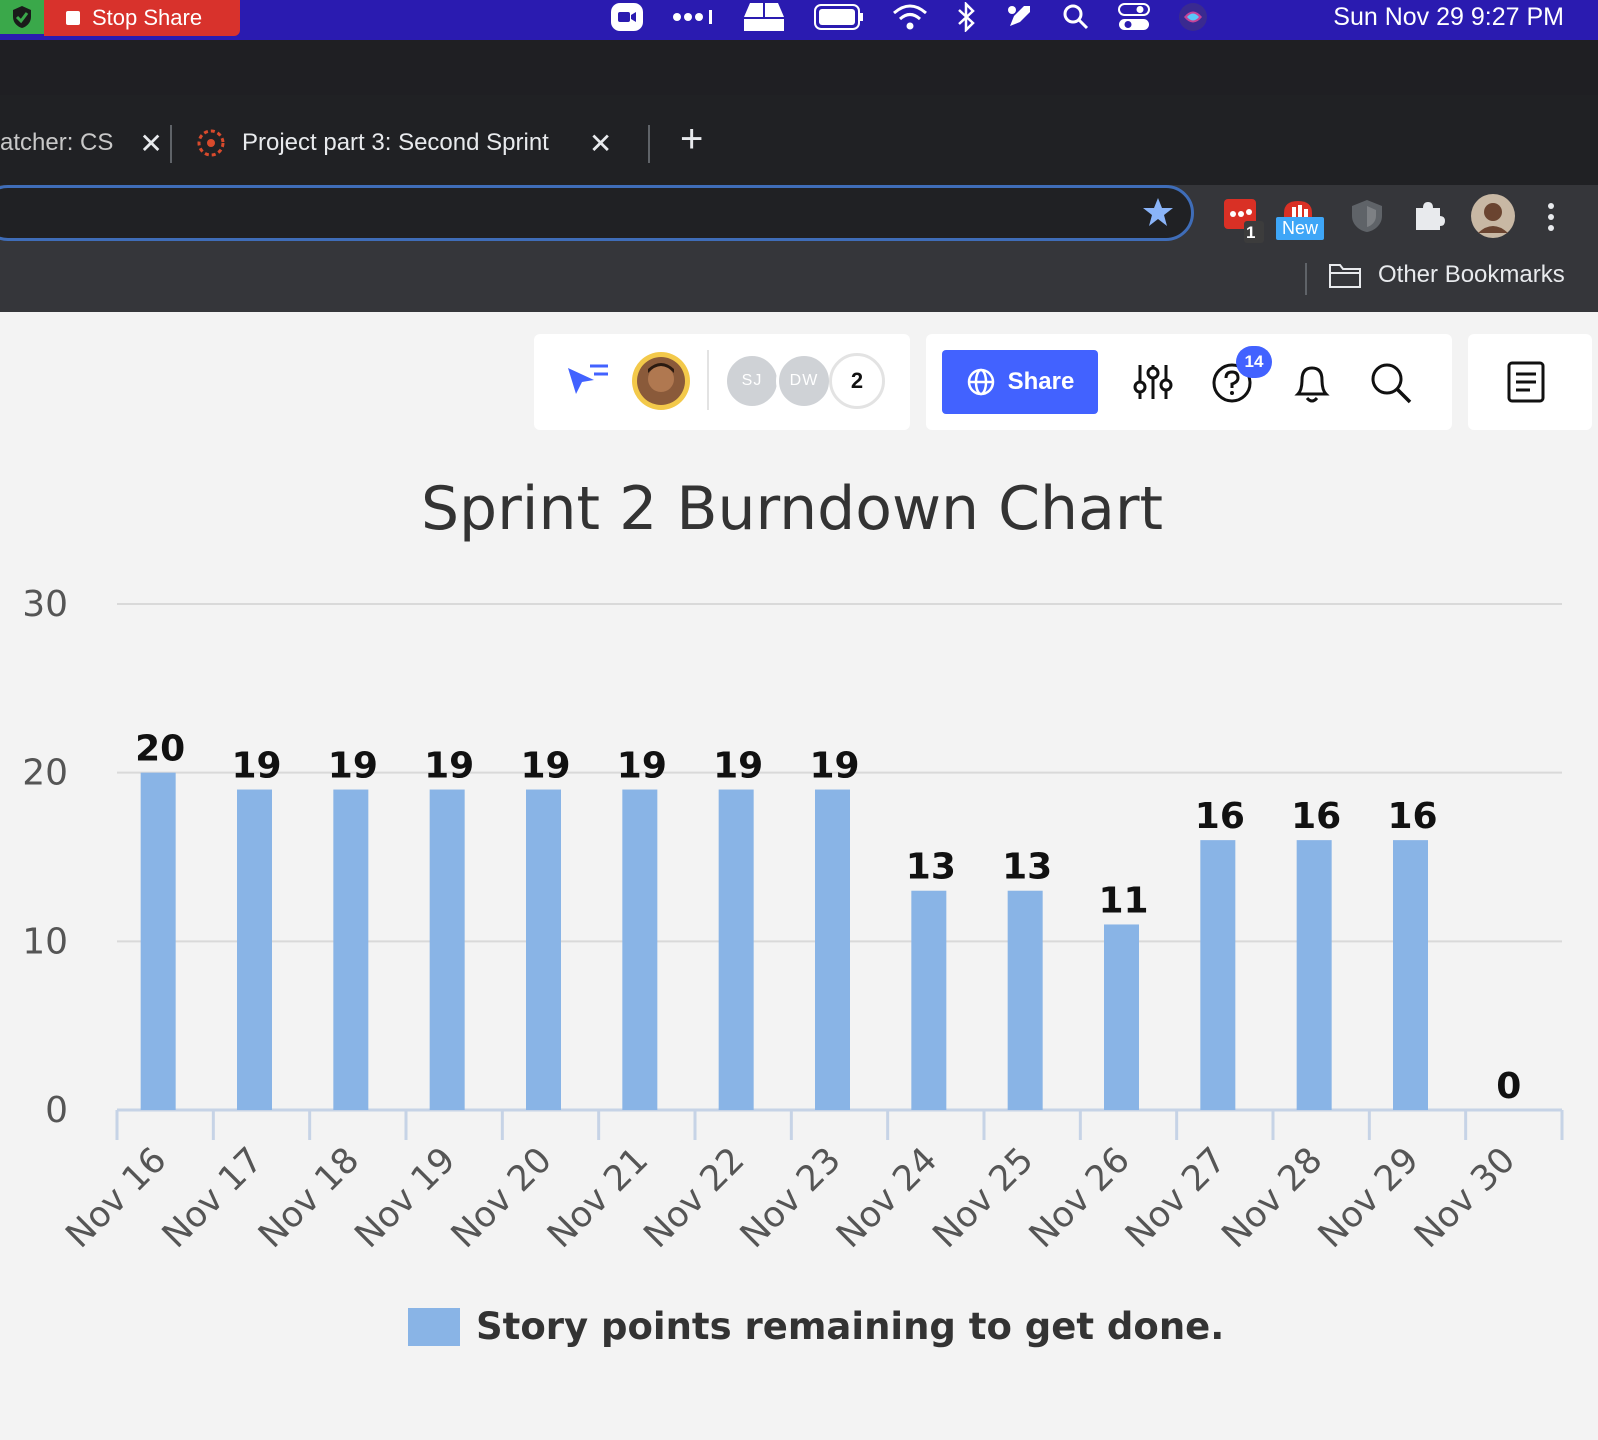 This screenshot has width=1598, height=1440. Describe the element at coordinates (1551, 219) in the screenshot. I see `browser-menu-icon` at that location.